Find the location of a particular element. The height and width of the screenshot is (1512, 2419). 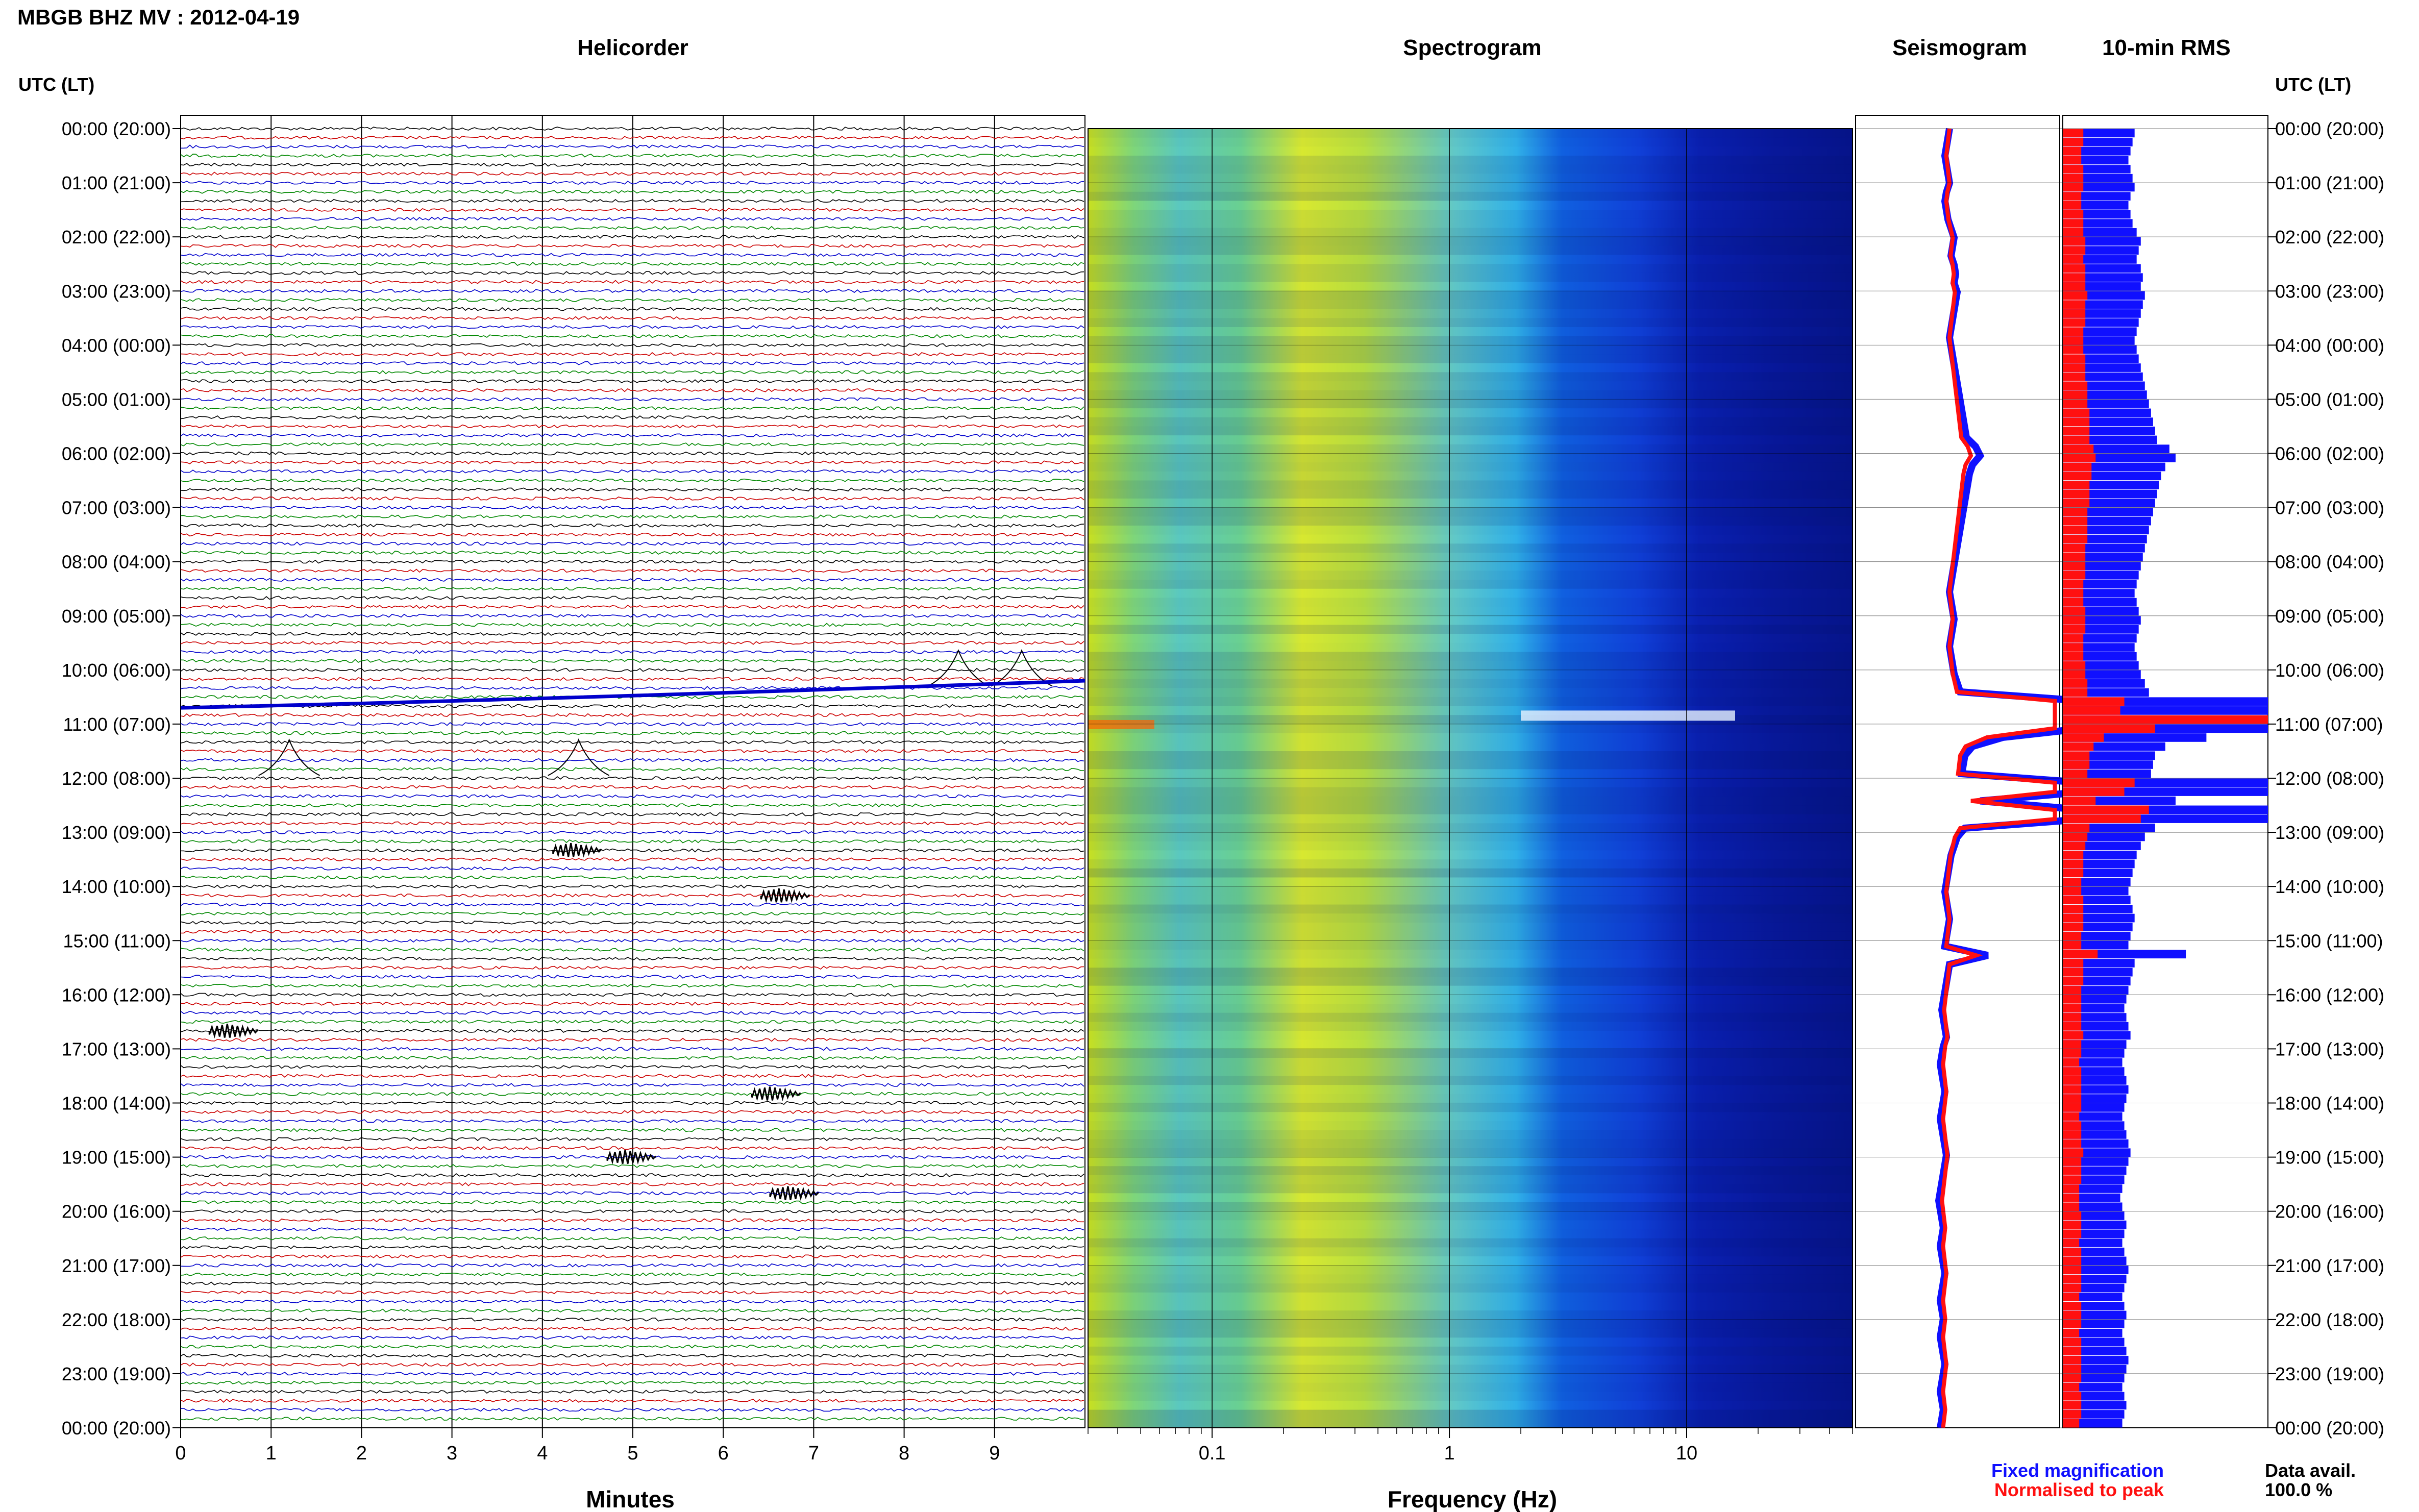

time-tick-label-right: 07:00 (03:00) is located at coordinates (2329, 508).